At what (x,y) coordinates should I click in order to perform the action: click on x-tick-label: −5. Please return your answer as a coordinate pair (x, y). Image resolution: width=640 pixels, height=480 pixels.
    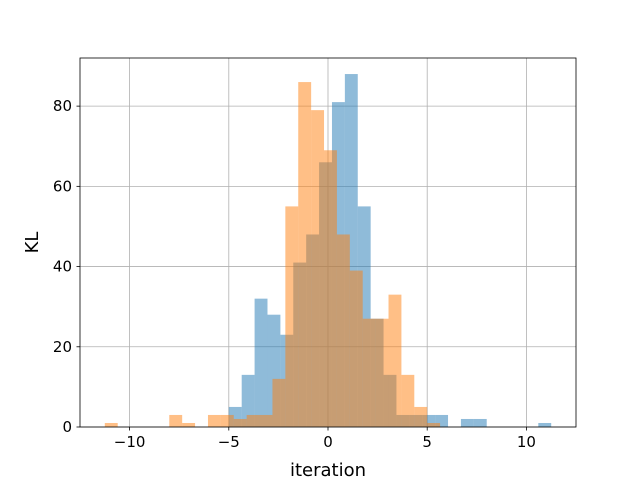
    Looking at the image, I should click on (229, 442).